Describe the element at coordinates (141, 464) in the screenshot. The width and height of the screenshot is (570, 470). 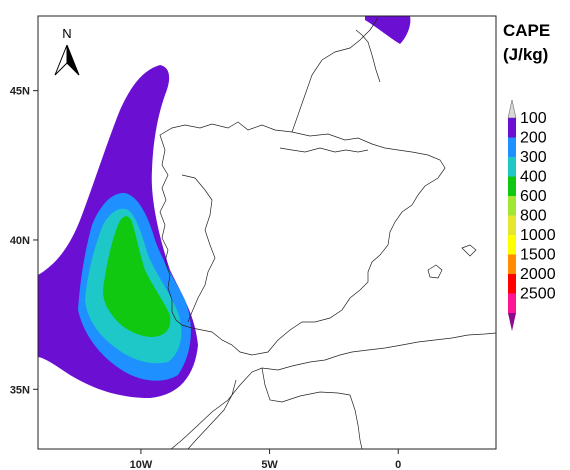
I see `longitude-tick-label: 10W` at that location.